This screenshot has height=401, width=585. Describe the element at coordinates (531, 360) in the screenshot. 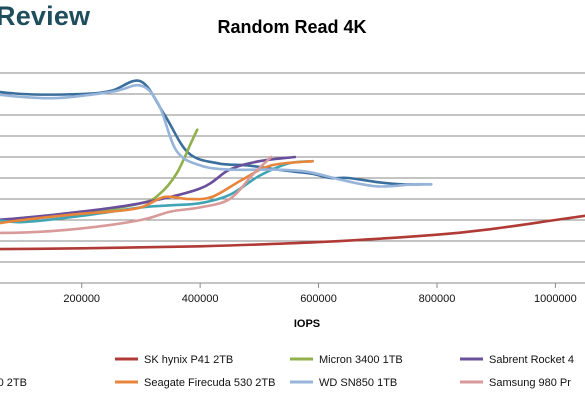

I see `legend-label-3: Sabrent Rocket 4` at that location.